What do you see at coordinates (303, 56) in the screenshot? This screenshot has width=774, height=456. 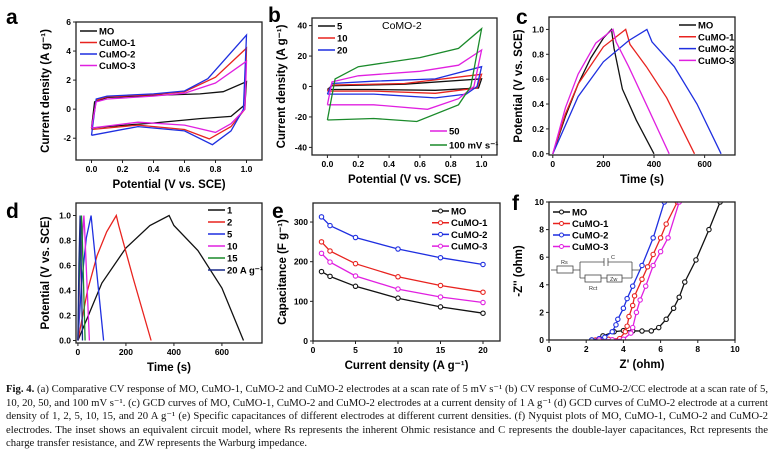 I see `y-tick-label: 20` at bounding box center [303, 56].